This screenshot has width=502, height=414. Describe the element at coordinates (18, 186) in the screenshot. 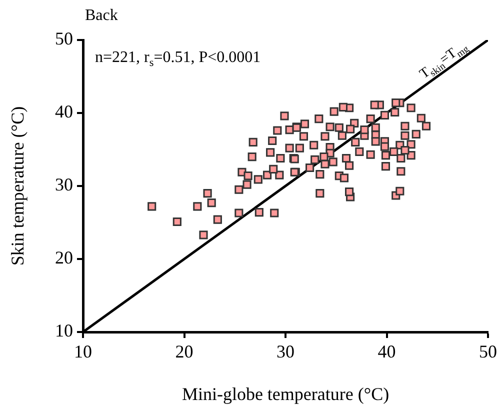

I see `y-axis-title: Skin temperature (°C)` at that location.